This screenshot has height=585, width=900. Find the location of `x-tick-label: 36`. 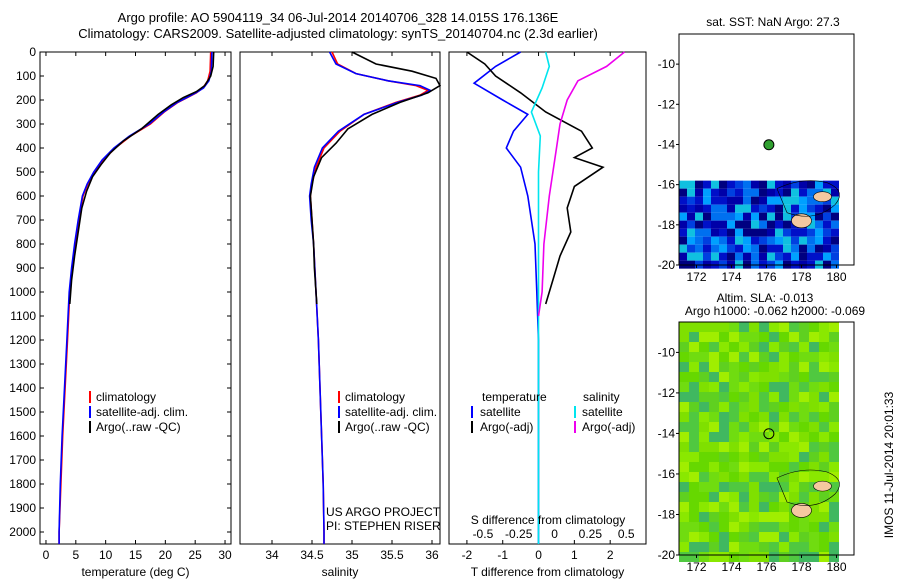

x-tick-label: 36 is located at coordinates (432, 555).